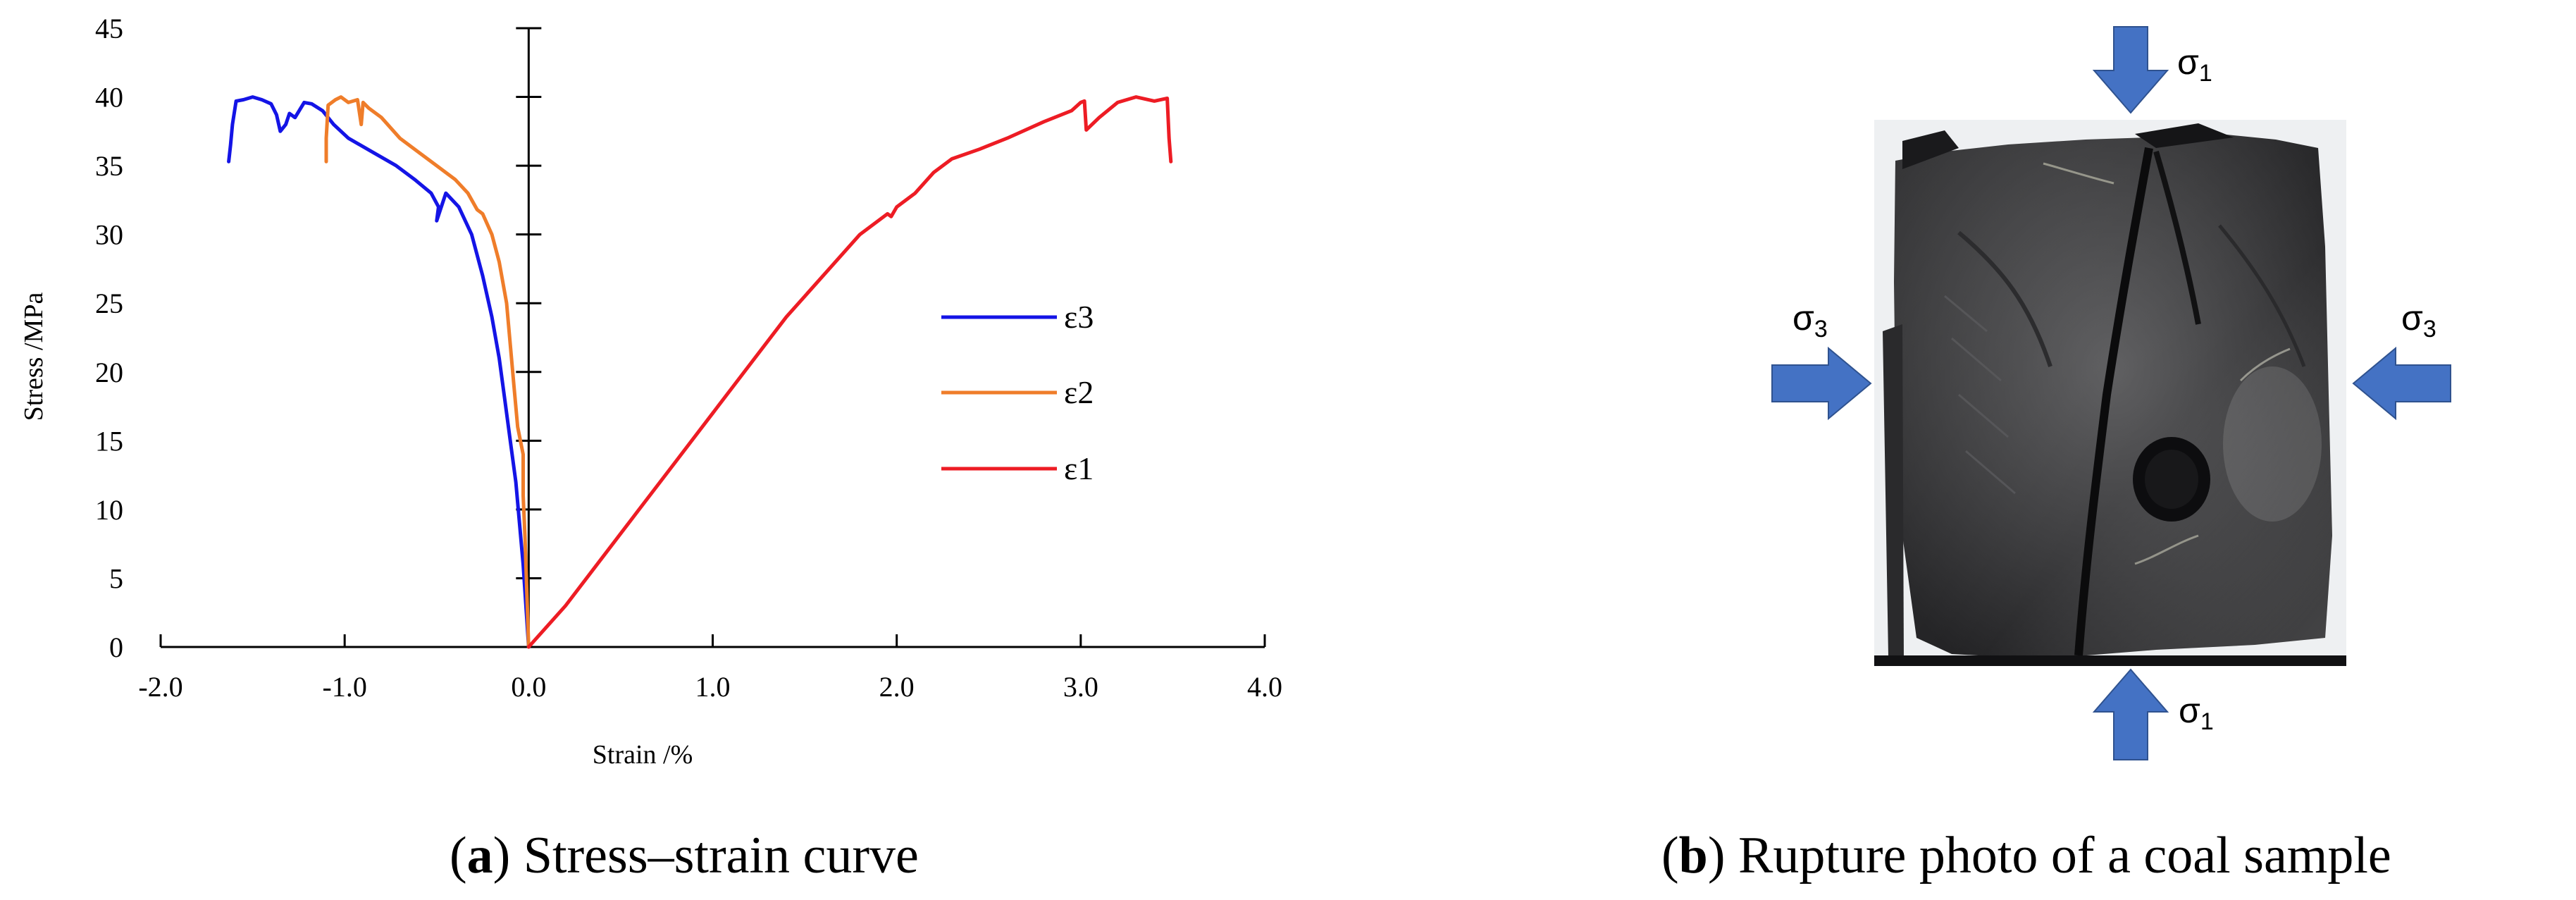  I want to click on sigma3-left-arrow-icon, so click(1821, 383).